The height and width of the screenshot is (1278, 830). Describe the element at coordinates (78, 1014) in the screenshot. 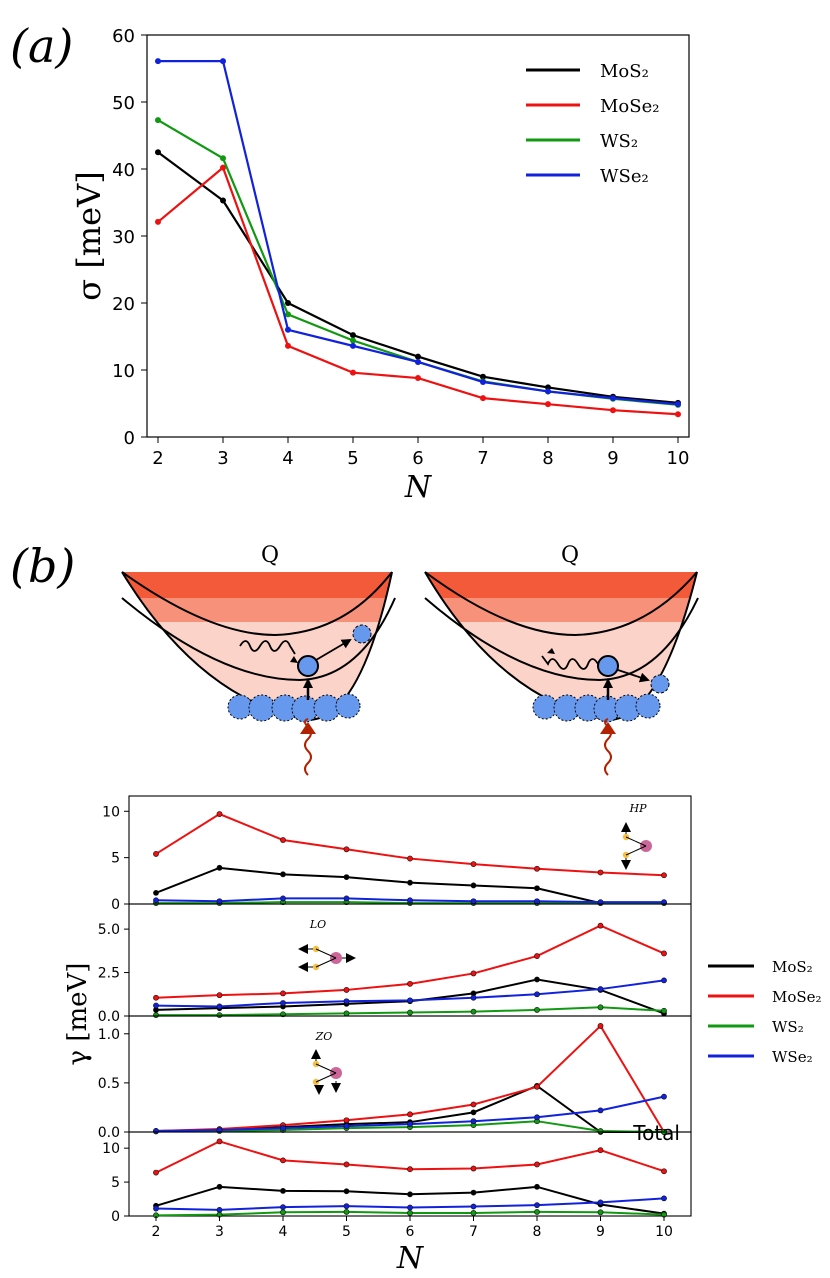

I see `y-axis-label: γ [meV]` at that location.